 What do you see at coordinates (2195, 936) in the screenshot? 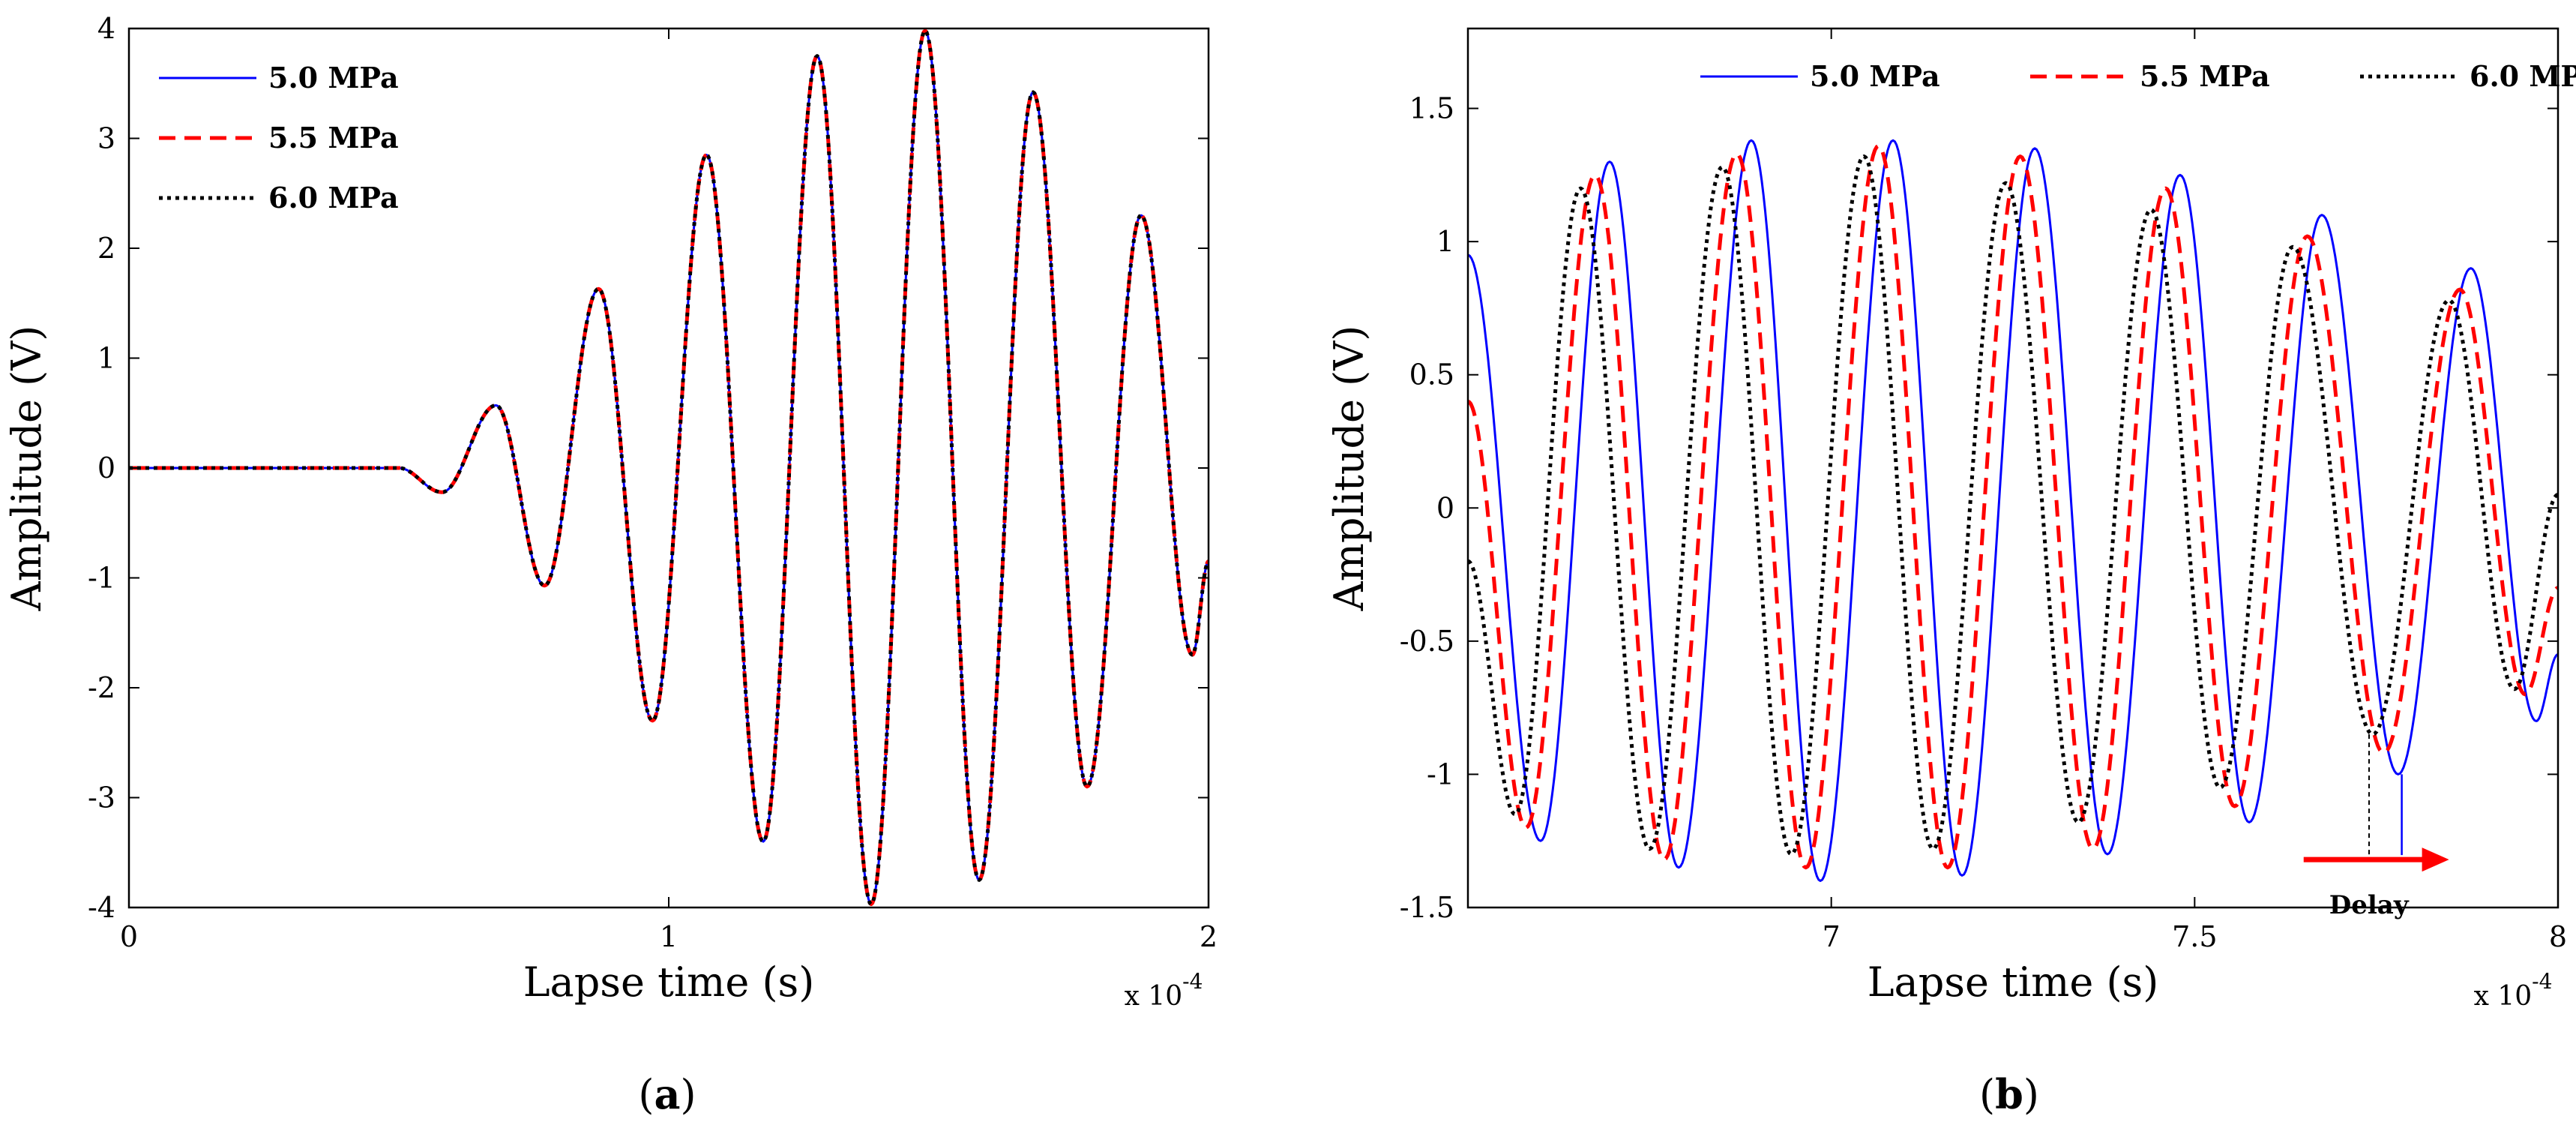
I see `x-tick-label: 7.5` at bounding box center [2195, 936].